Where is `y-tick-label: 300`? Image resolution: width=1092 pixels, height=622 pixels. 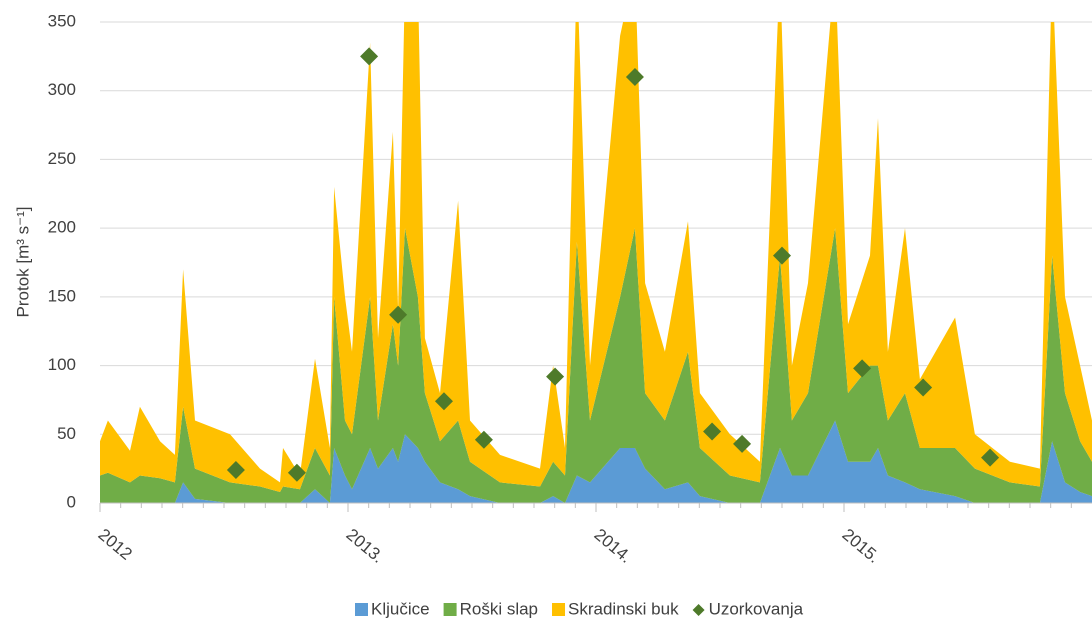 y-tick-label: 300 is located at coordinates (62, 89).